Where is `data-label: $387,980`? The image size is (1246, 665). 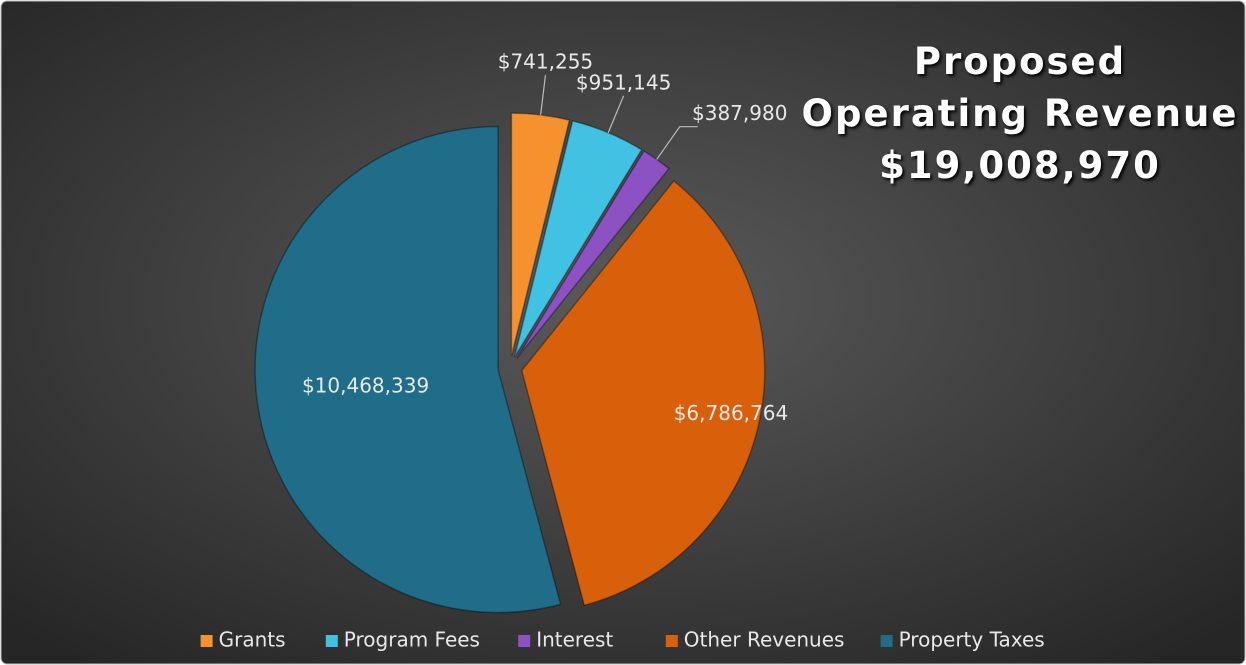
data-label: $387,980 is located at coordinates (739, 113).